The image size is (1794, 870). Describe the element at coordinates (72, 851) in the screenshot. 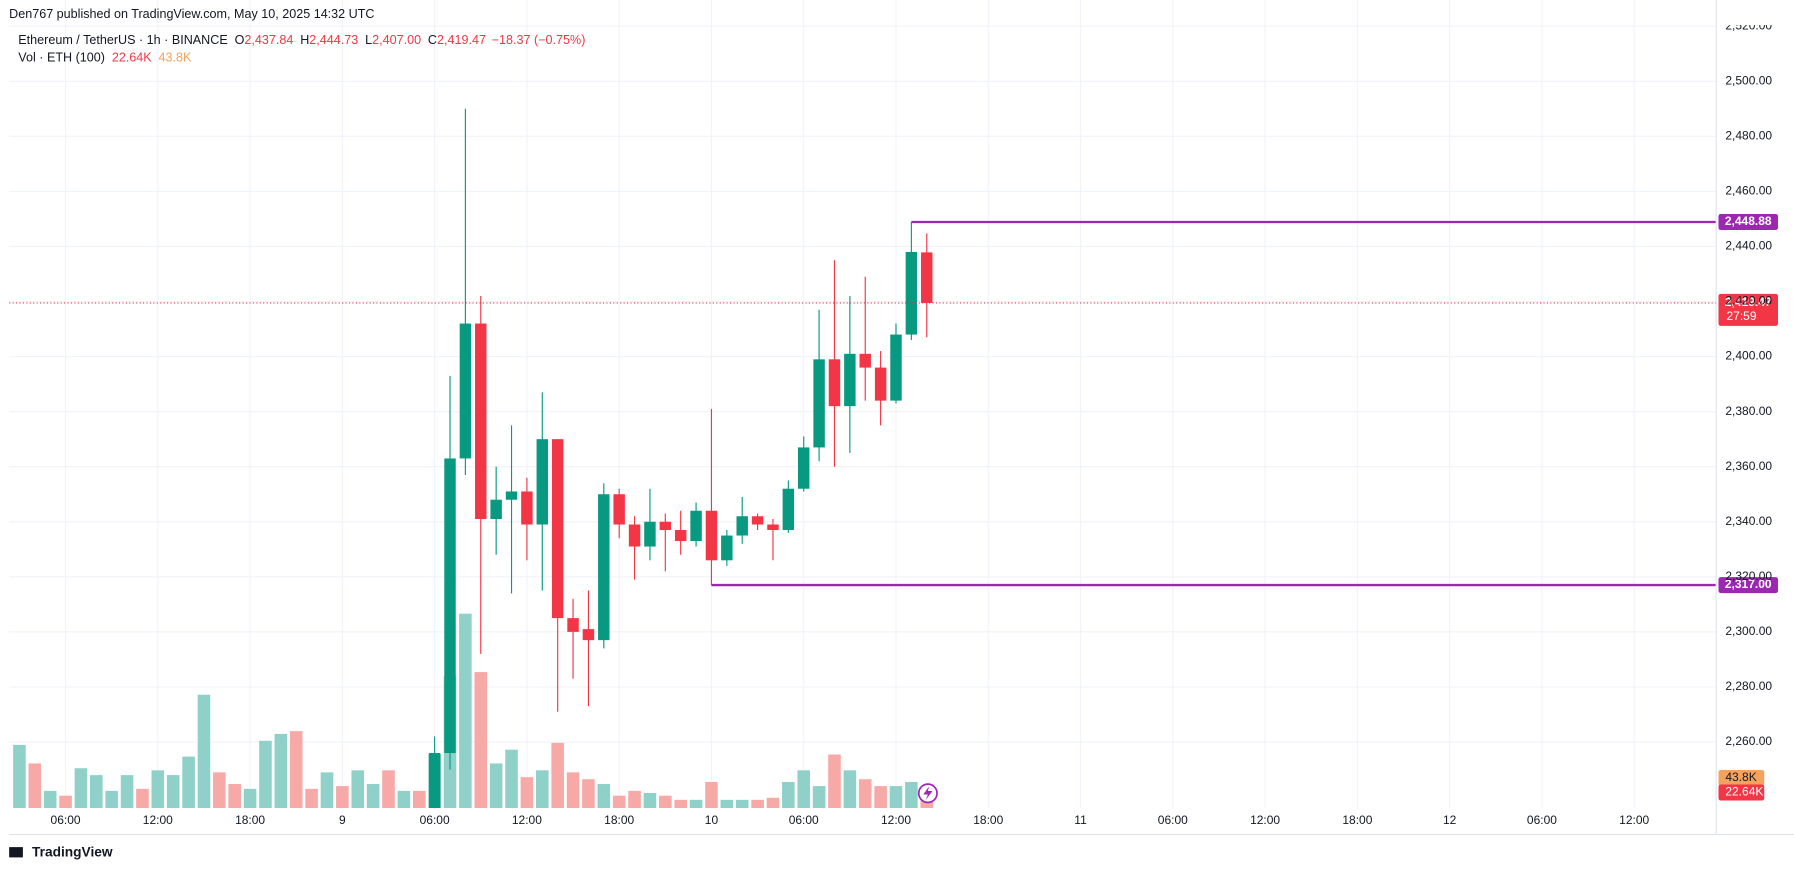

I see `brand: TradingView` at that location.